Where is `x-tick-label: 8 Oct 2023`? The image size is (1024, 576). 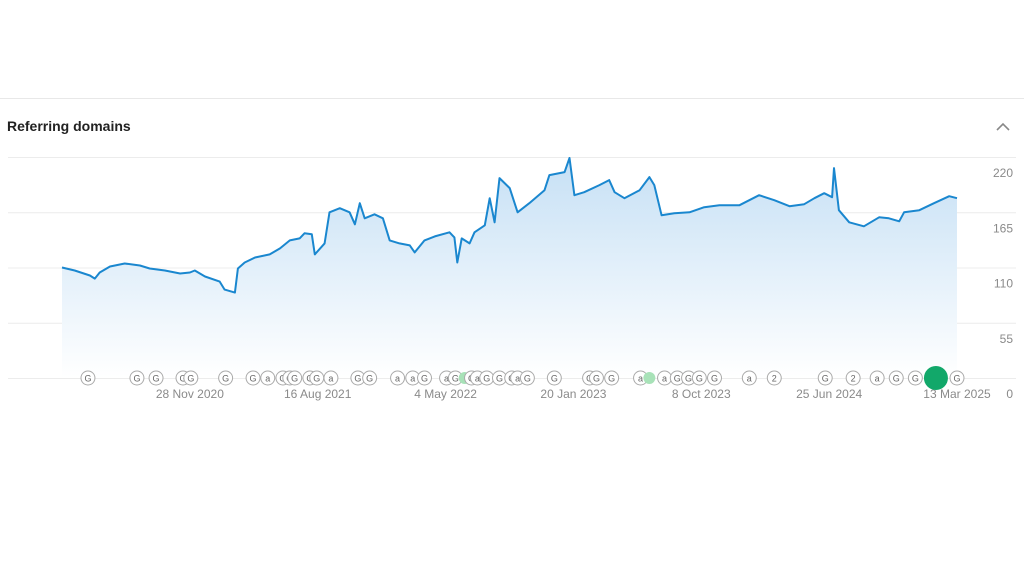 x-tick-label: 8 Oct 2023 is located at coordinates (701, 394).